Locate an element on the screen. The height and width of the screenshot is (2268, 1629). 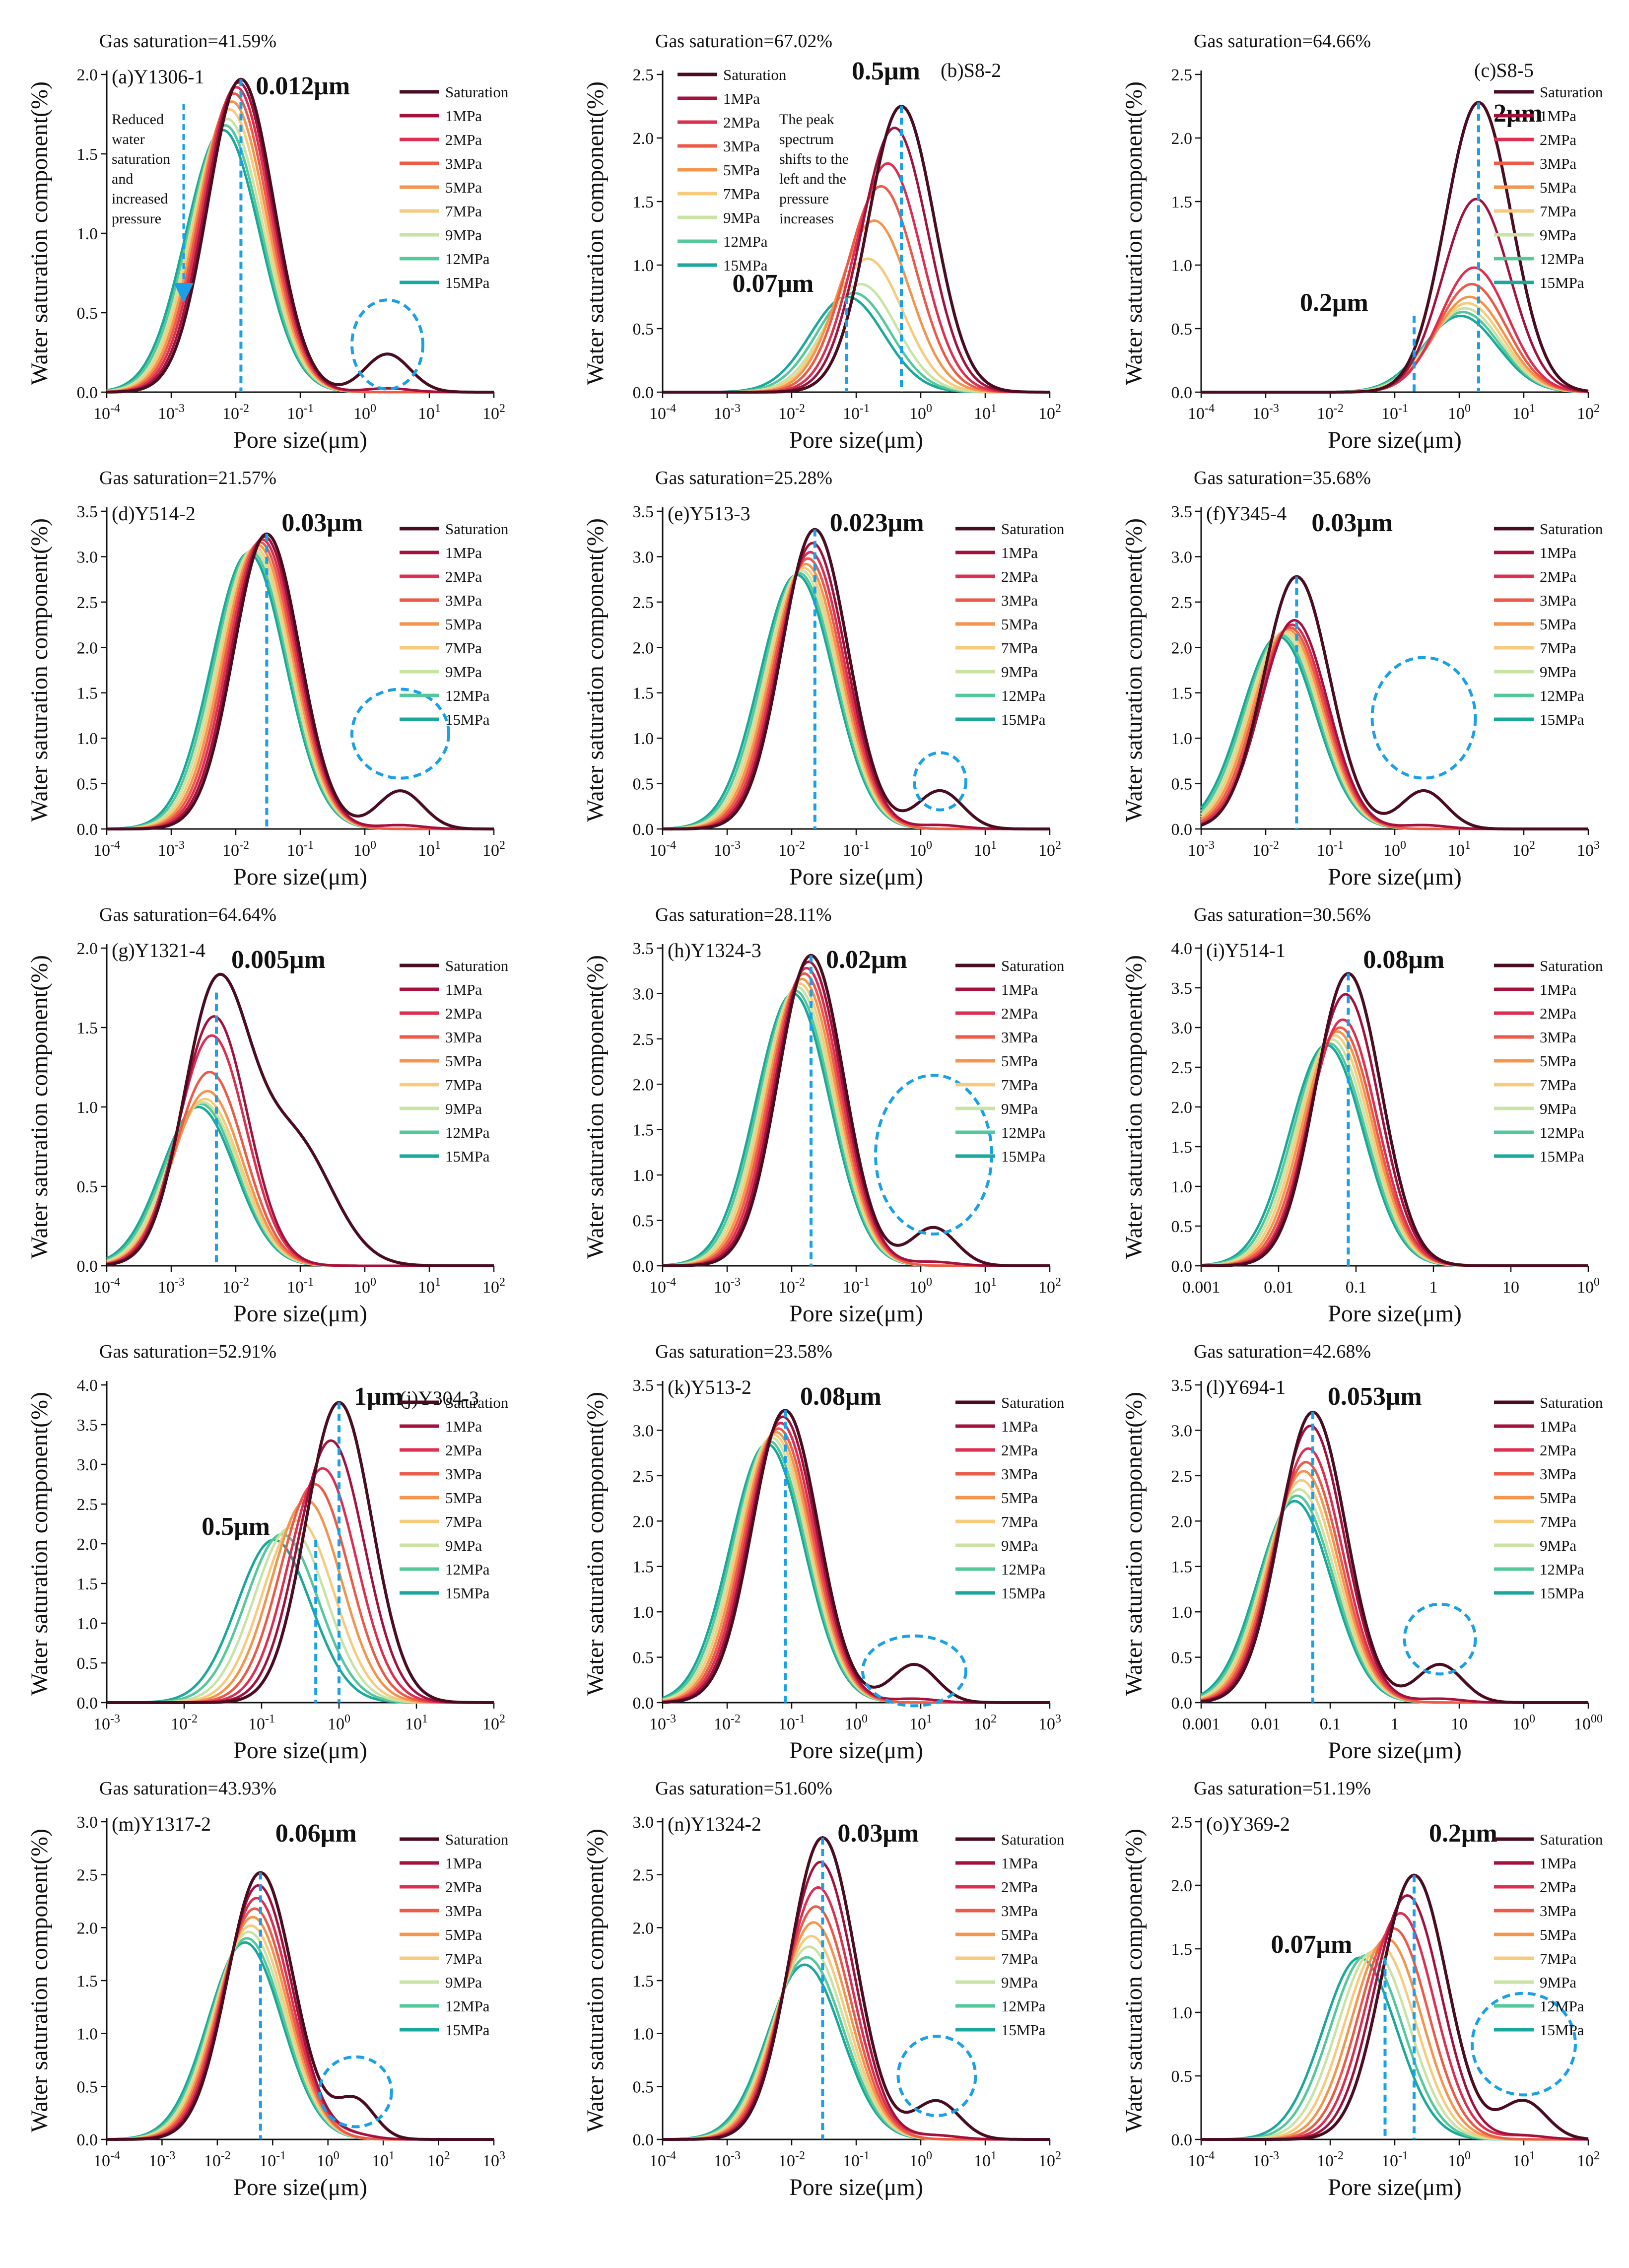
x-tick-label: 10⁻¹ is located at coordinates (272, 2159).